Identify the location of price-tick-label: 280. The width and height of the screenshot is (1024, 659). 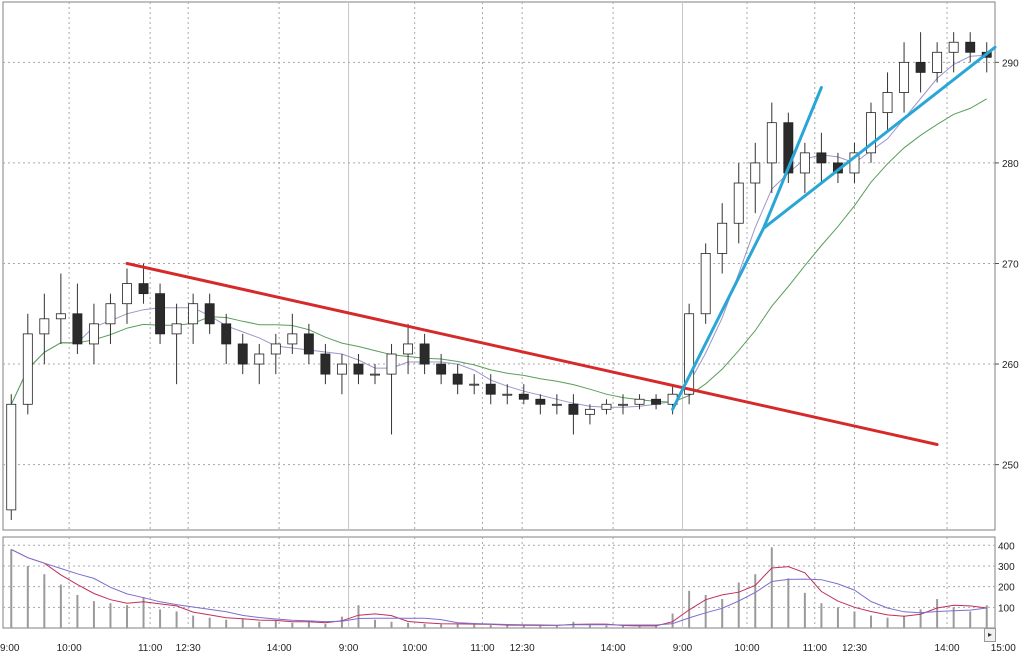
(1010, 164).